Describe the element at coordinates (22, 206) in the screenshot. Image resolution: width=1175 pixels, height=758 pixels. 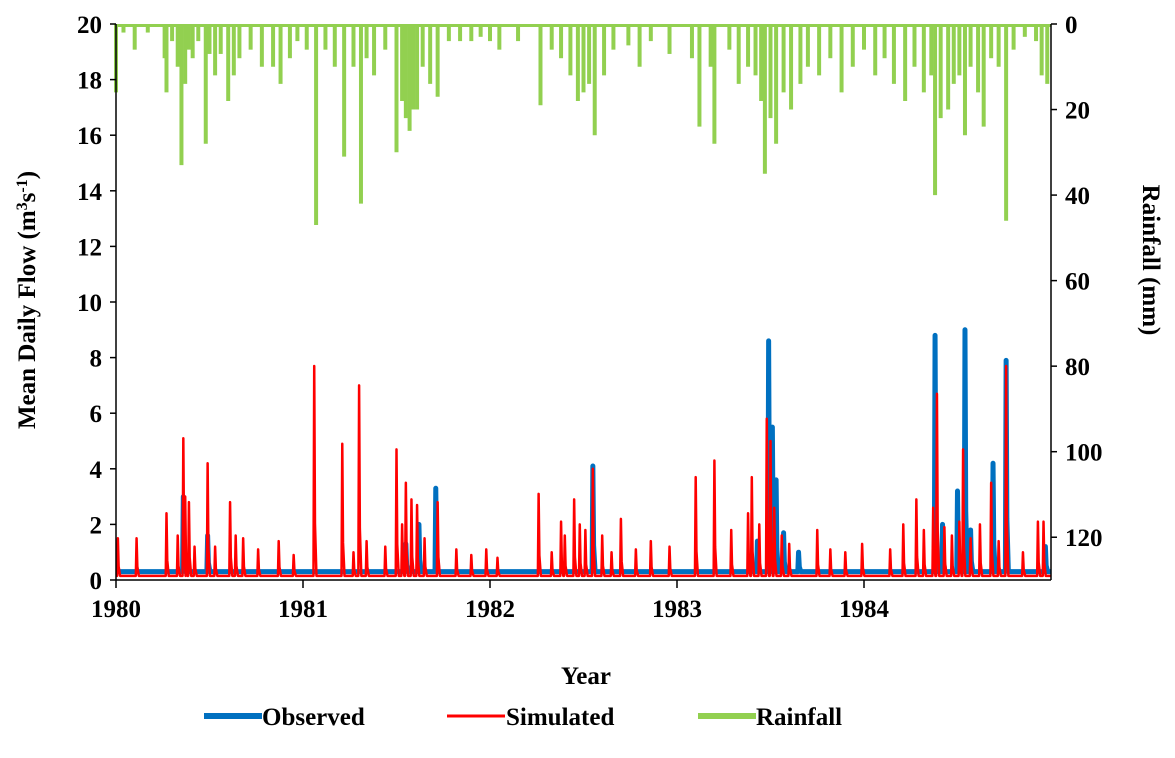
I see `left-axis-title-sup1: 3` at that location.